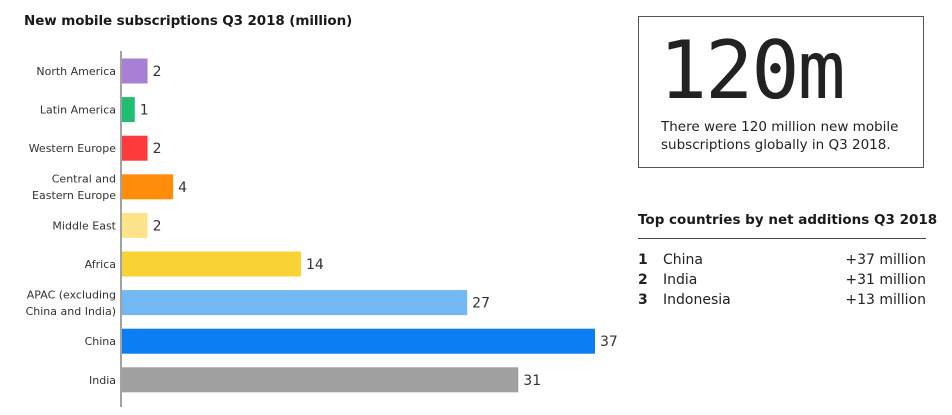 This screenshot has height=415, width=952. Describe the element at coordinates (697, 300) in the screenshot. I see `top-country-name: Indonesia` at that location.